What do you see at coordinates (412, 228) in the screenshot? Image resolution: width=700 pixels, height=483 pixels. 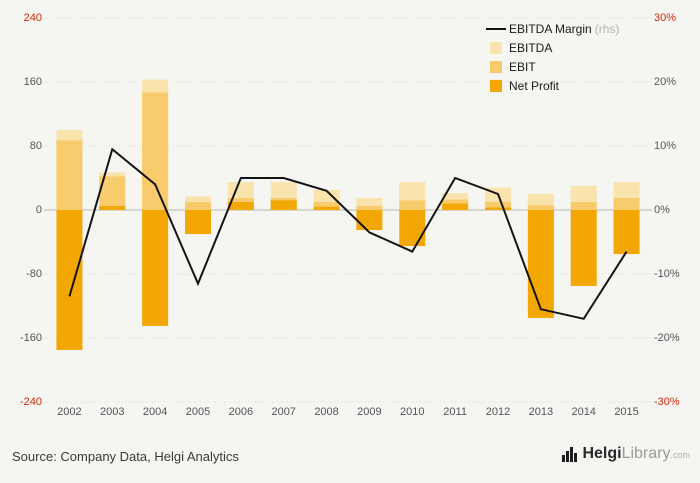 I see `bar-net-profit-2010` at bounding box center [412, 228].